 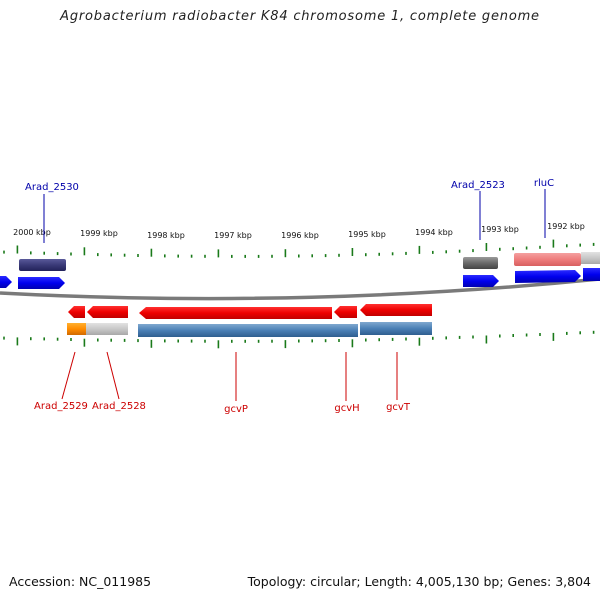 What do you see at coordinates (367, 234) in the screenshot?
I see `tick-label-1995kbp: 1995 kbp` at bounding box center [367, 234].